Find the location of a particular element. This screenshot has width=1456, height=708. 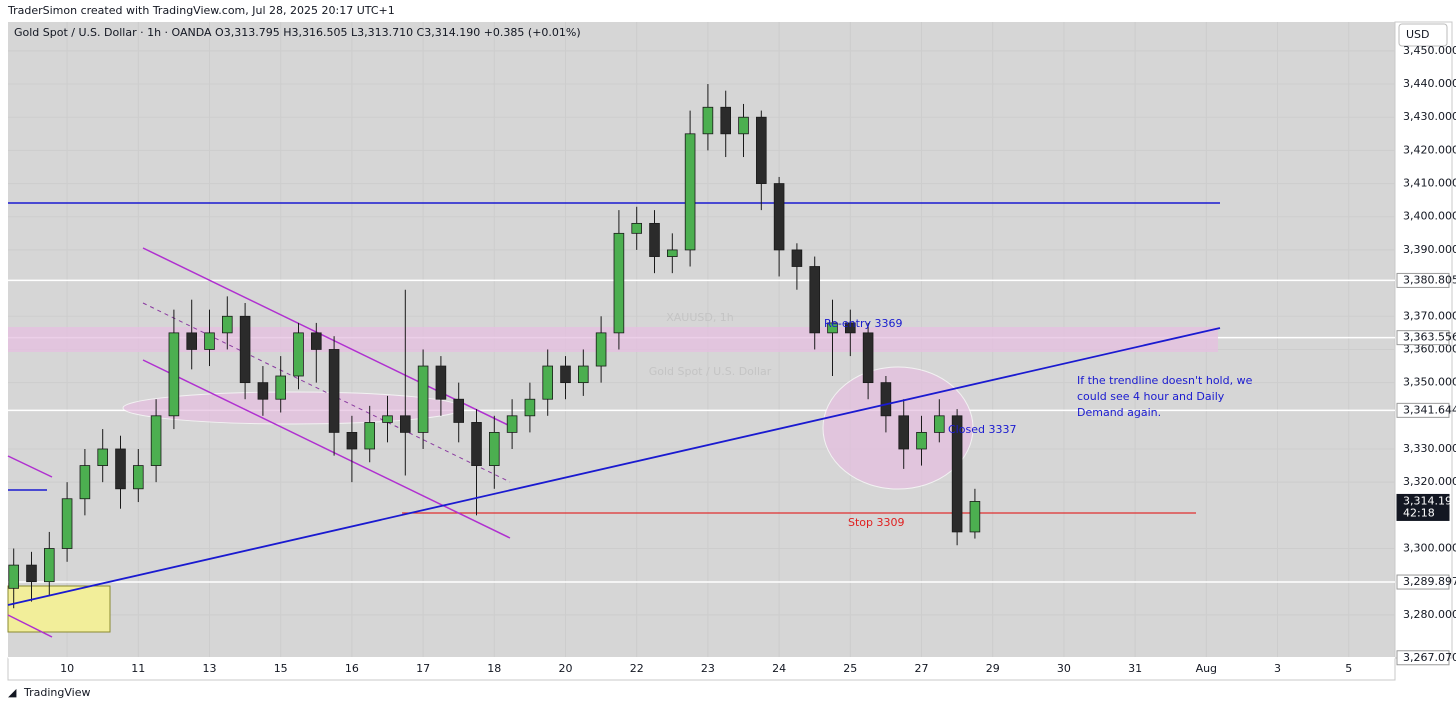

y-tick-label: 3,360.000 is located at coordinates (1429, 348).